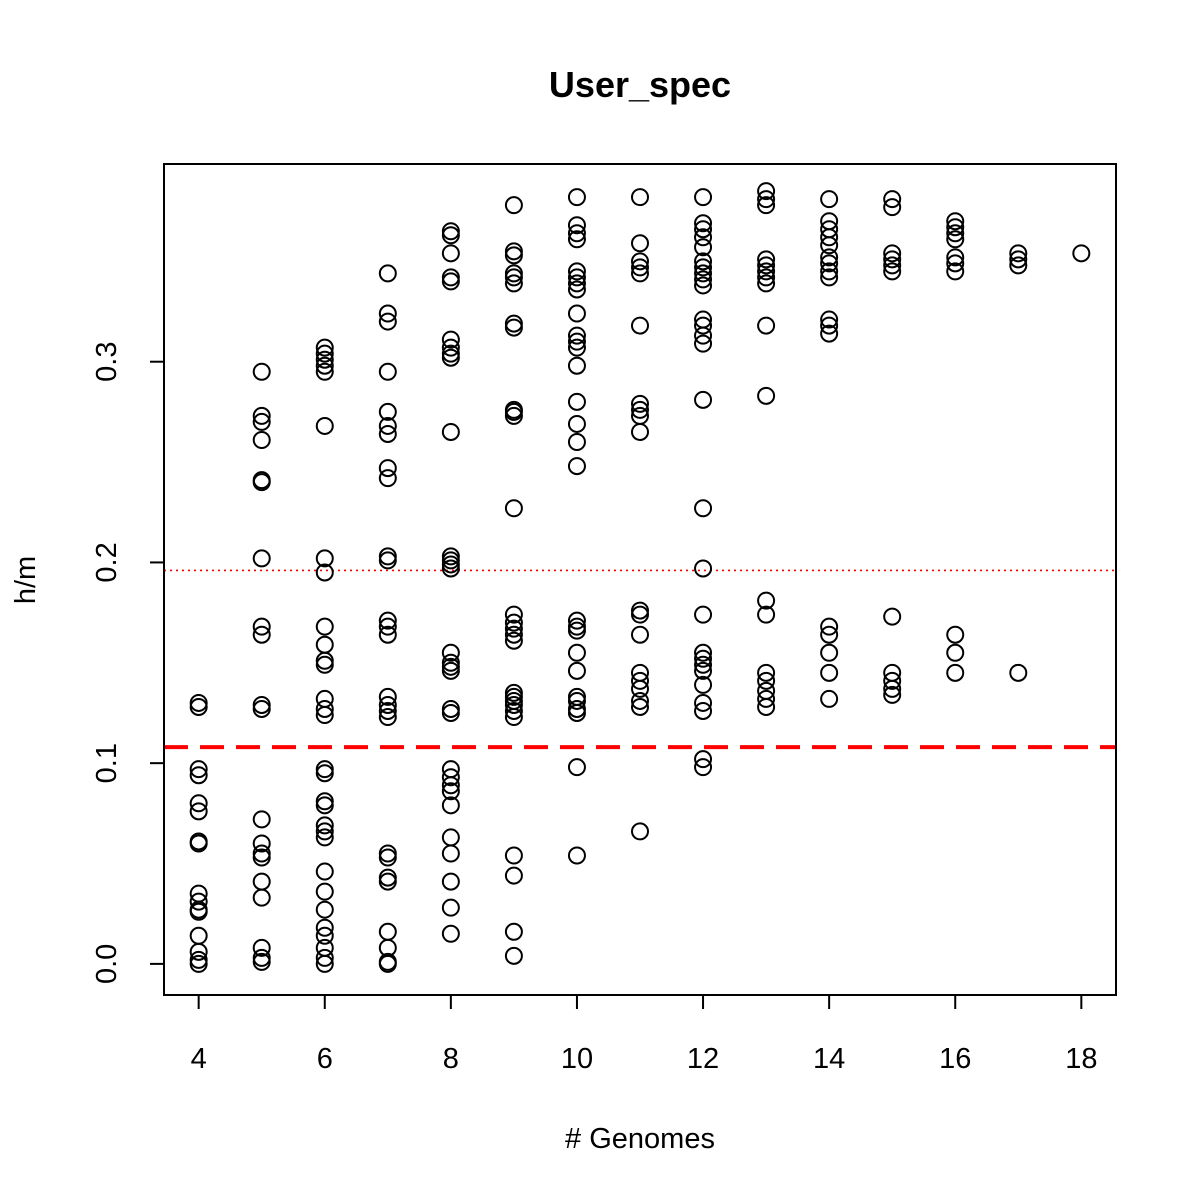  Describe the element at coordinates (107, 964) in the screenshot. I see `y-tick-label: 0.0` at that location.